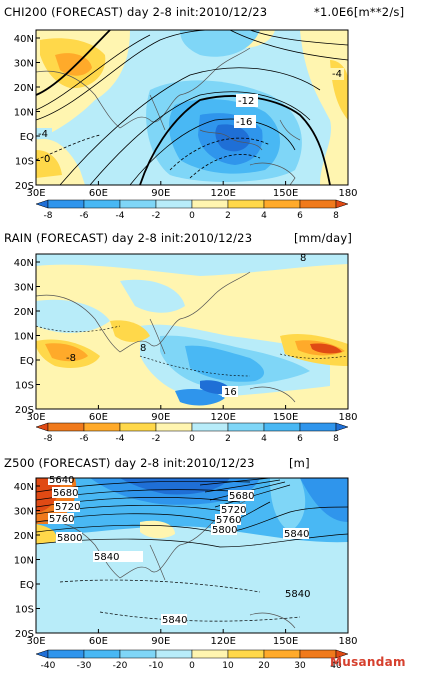  I want to click on lon-tick-label: 180, so click(347, 417).